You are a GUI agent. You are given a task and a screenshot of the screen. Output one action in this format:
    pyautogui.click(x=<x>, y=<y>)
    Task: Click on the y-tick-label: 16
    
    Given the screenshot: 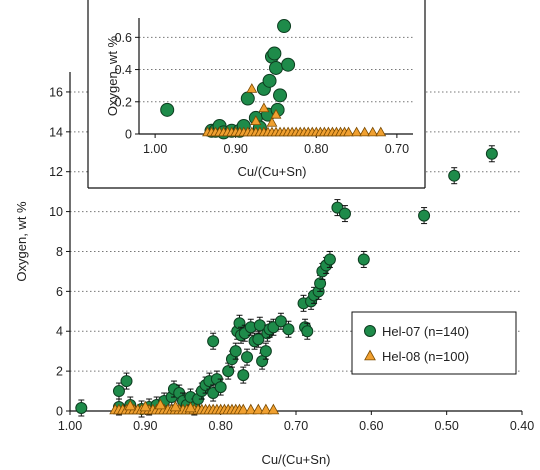 What is the action you would take?
    pyautogui.click(x=56, y=92)
    